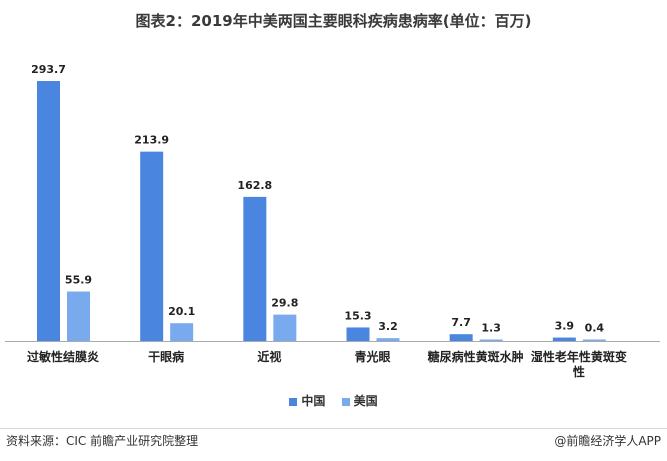 The image size is (667, 461). Describe the element at coordinates (579, 356) in the screenshot. I see `category-label-5-line0: 湿性老年性黄斑变` at that location.